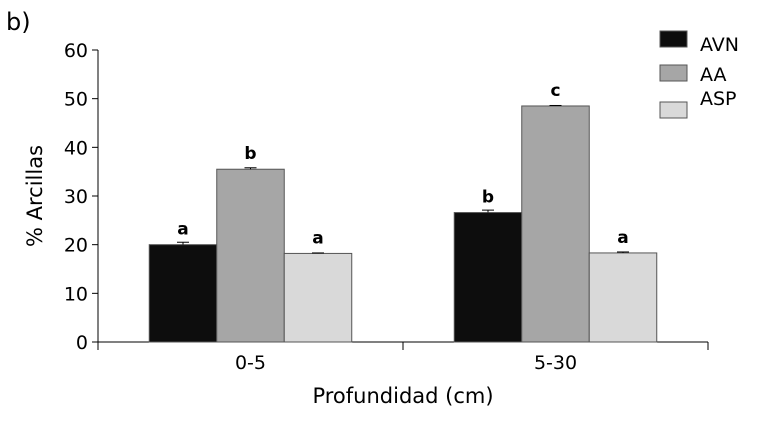 The width and height of the screenshot is (782, 445). What do you see at coordinates (76, 246) in the screenshot?
I see `y-tick-label: 20` at bounding box center [76, 246].